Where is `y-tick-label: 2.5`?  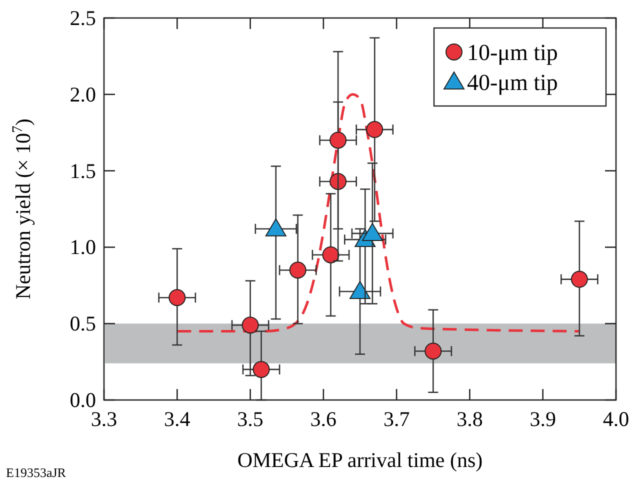 y-tick-label: 2.5 is located at coordinates (83, 18).